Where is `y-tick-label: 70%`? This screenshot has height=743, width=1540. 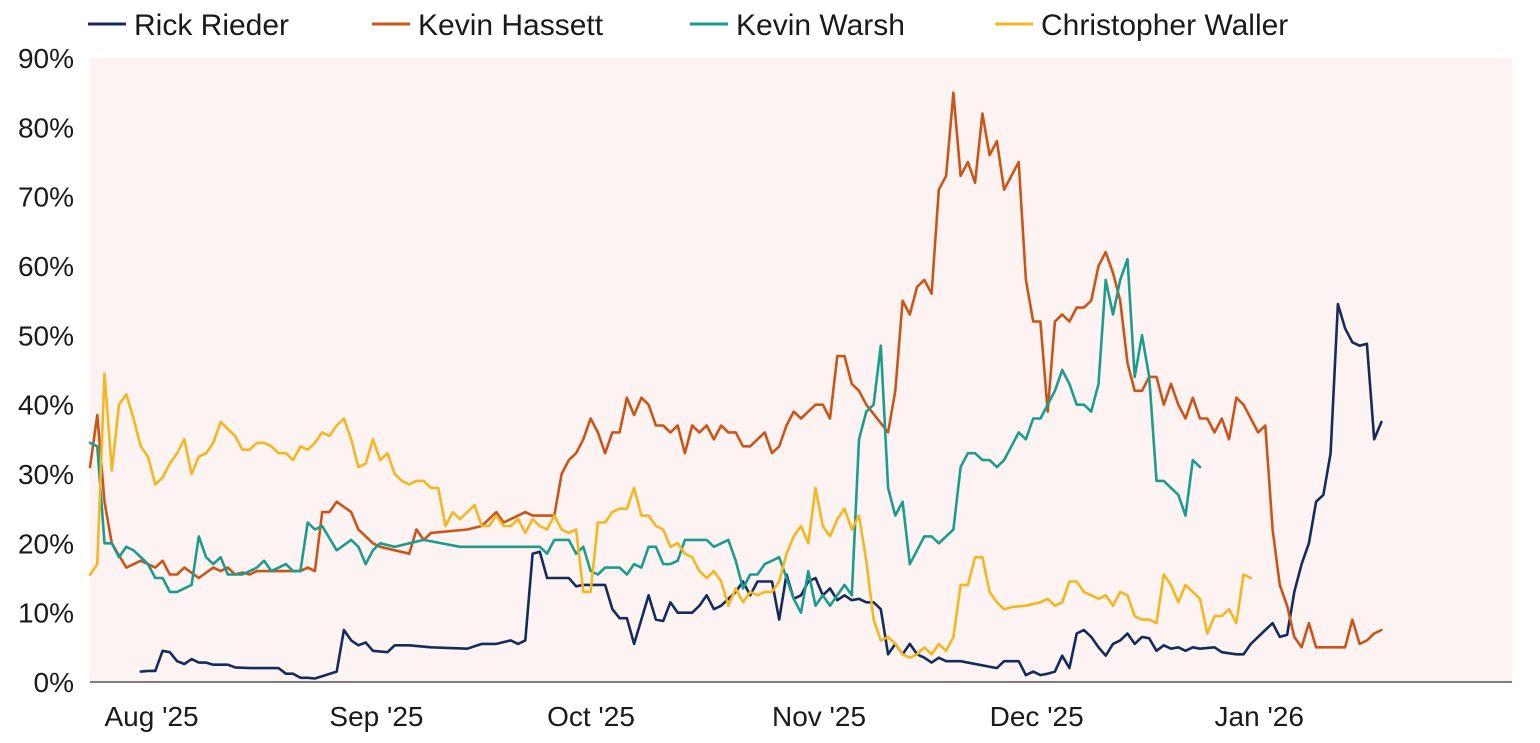
y-tick-label: 70% is located at coordinates (46, 197).